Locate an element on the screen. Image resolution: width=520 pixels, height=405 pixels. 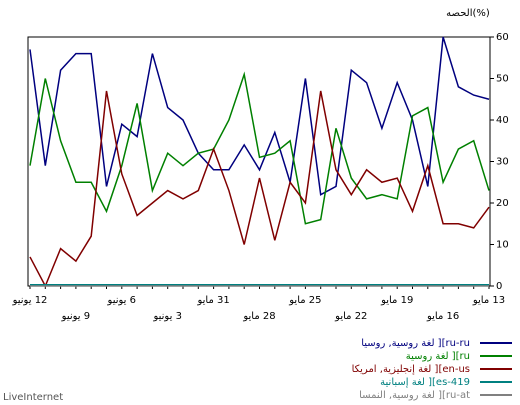
y-tick-label: 50 is located at coordinates (502, 79).